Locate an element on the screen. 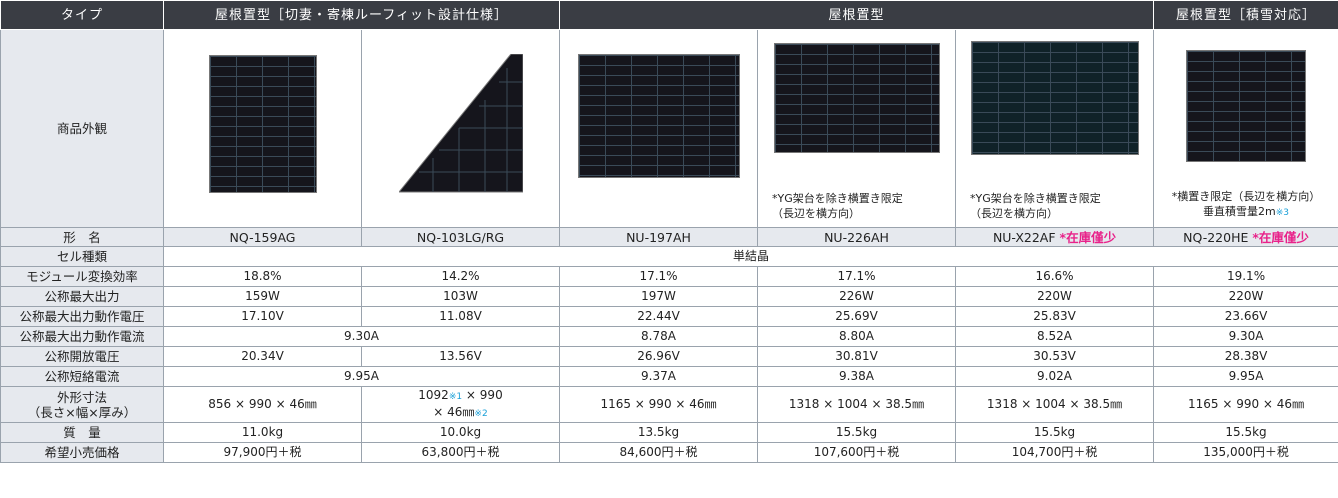  row-label-appearance: 商品外観 is located at coordinates (82, 128).